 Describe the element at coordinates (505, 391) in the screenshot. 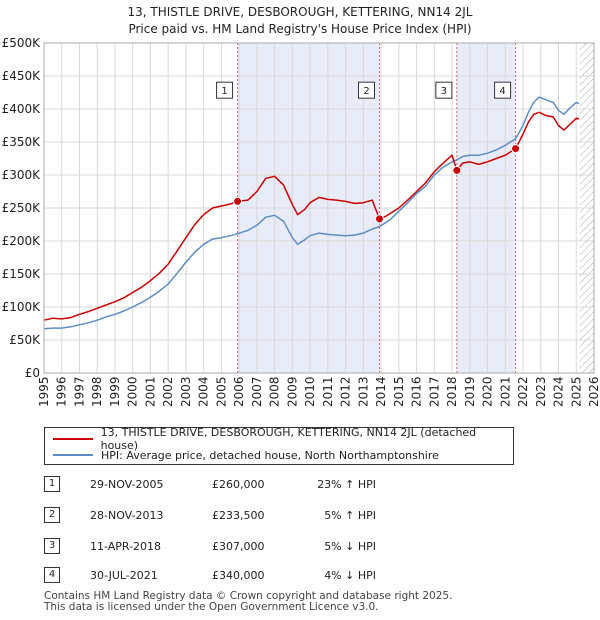

I see `x-tick-label: 2021` at that location.